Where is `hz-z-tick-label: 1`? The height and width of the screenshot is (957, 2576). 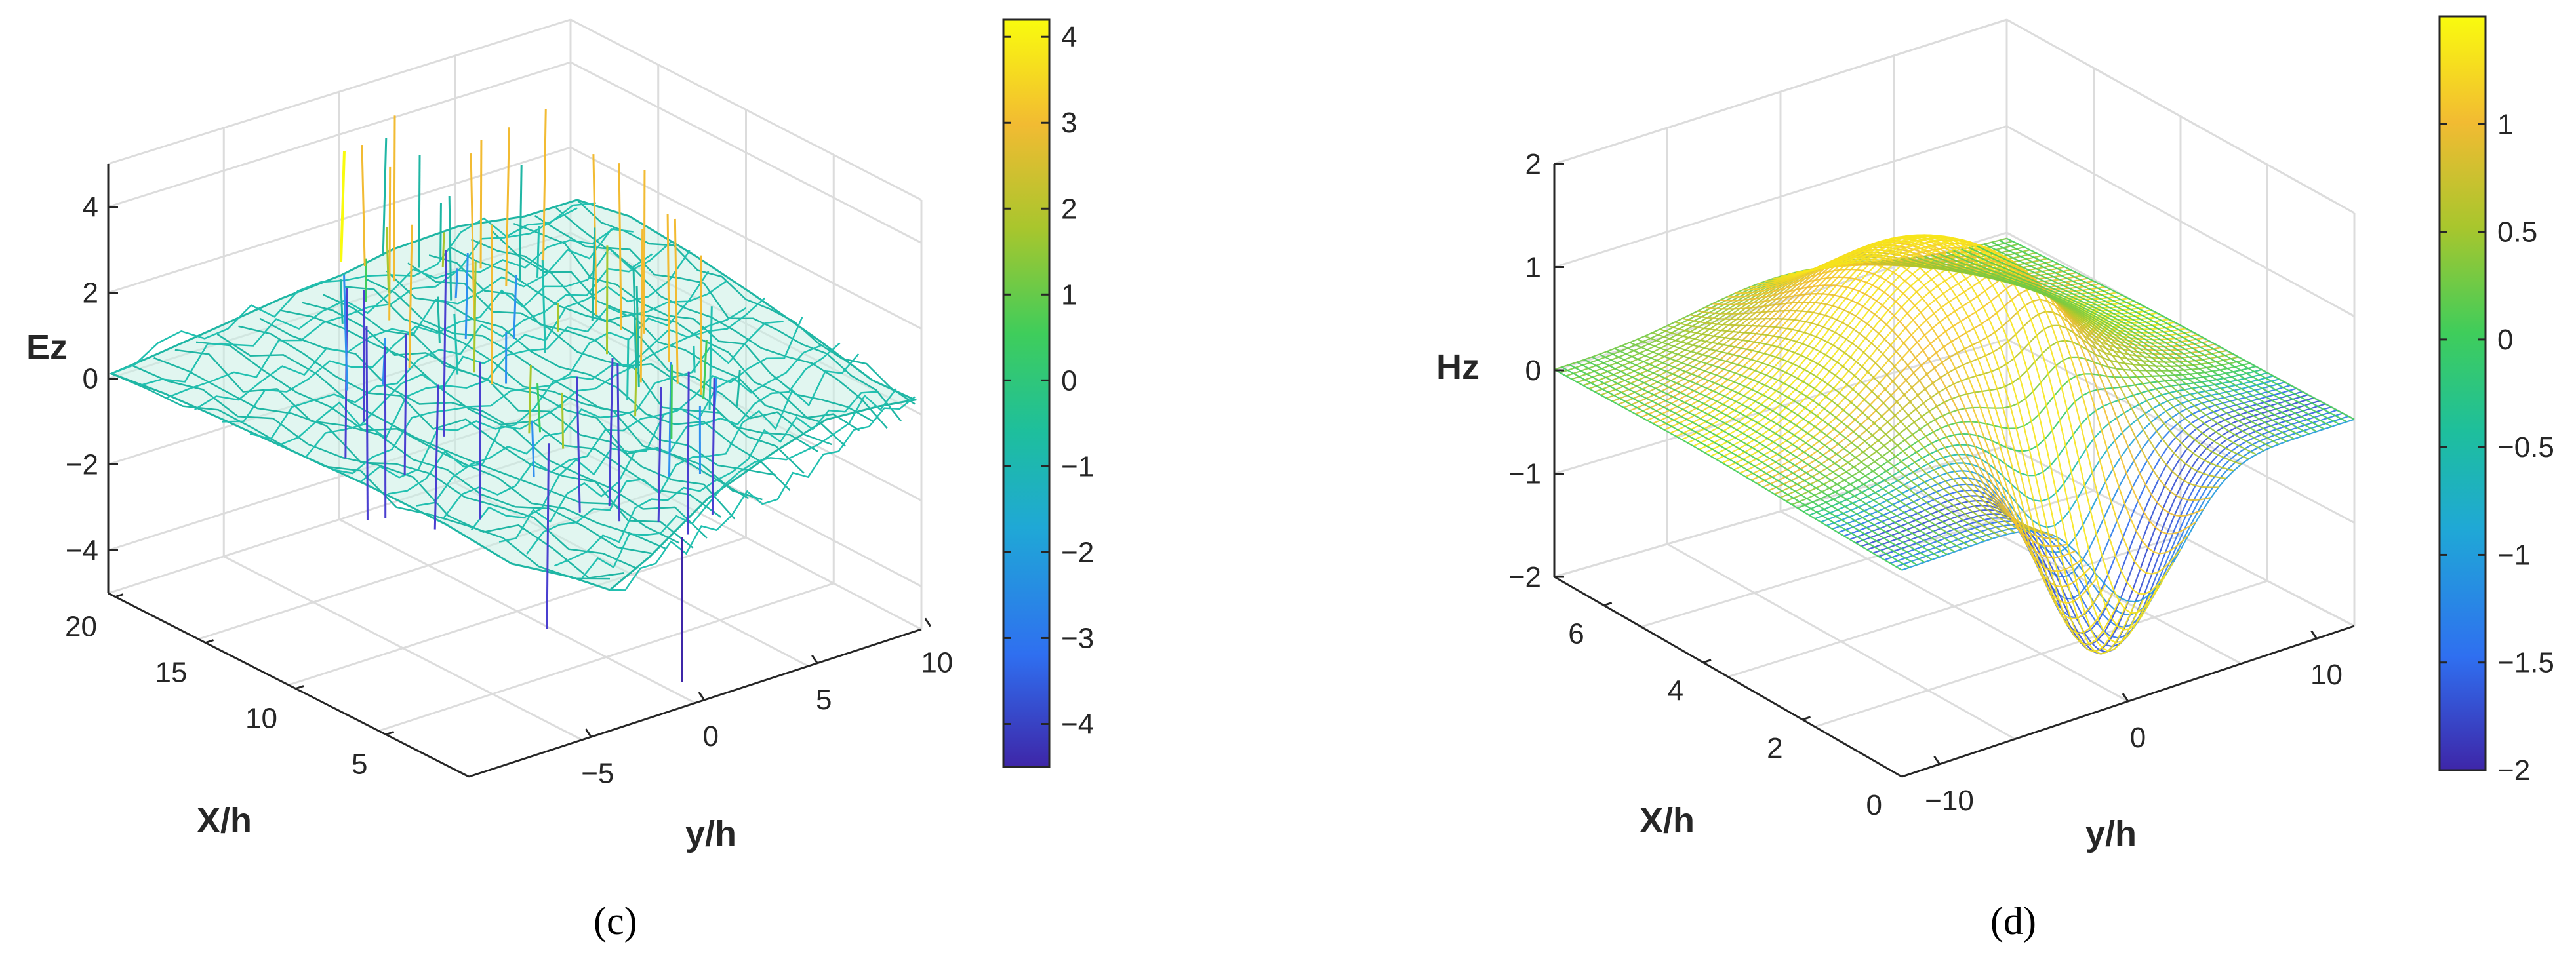
hz-z-tick-label: 1 is located at coordinates (1533, 268).